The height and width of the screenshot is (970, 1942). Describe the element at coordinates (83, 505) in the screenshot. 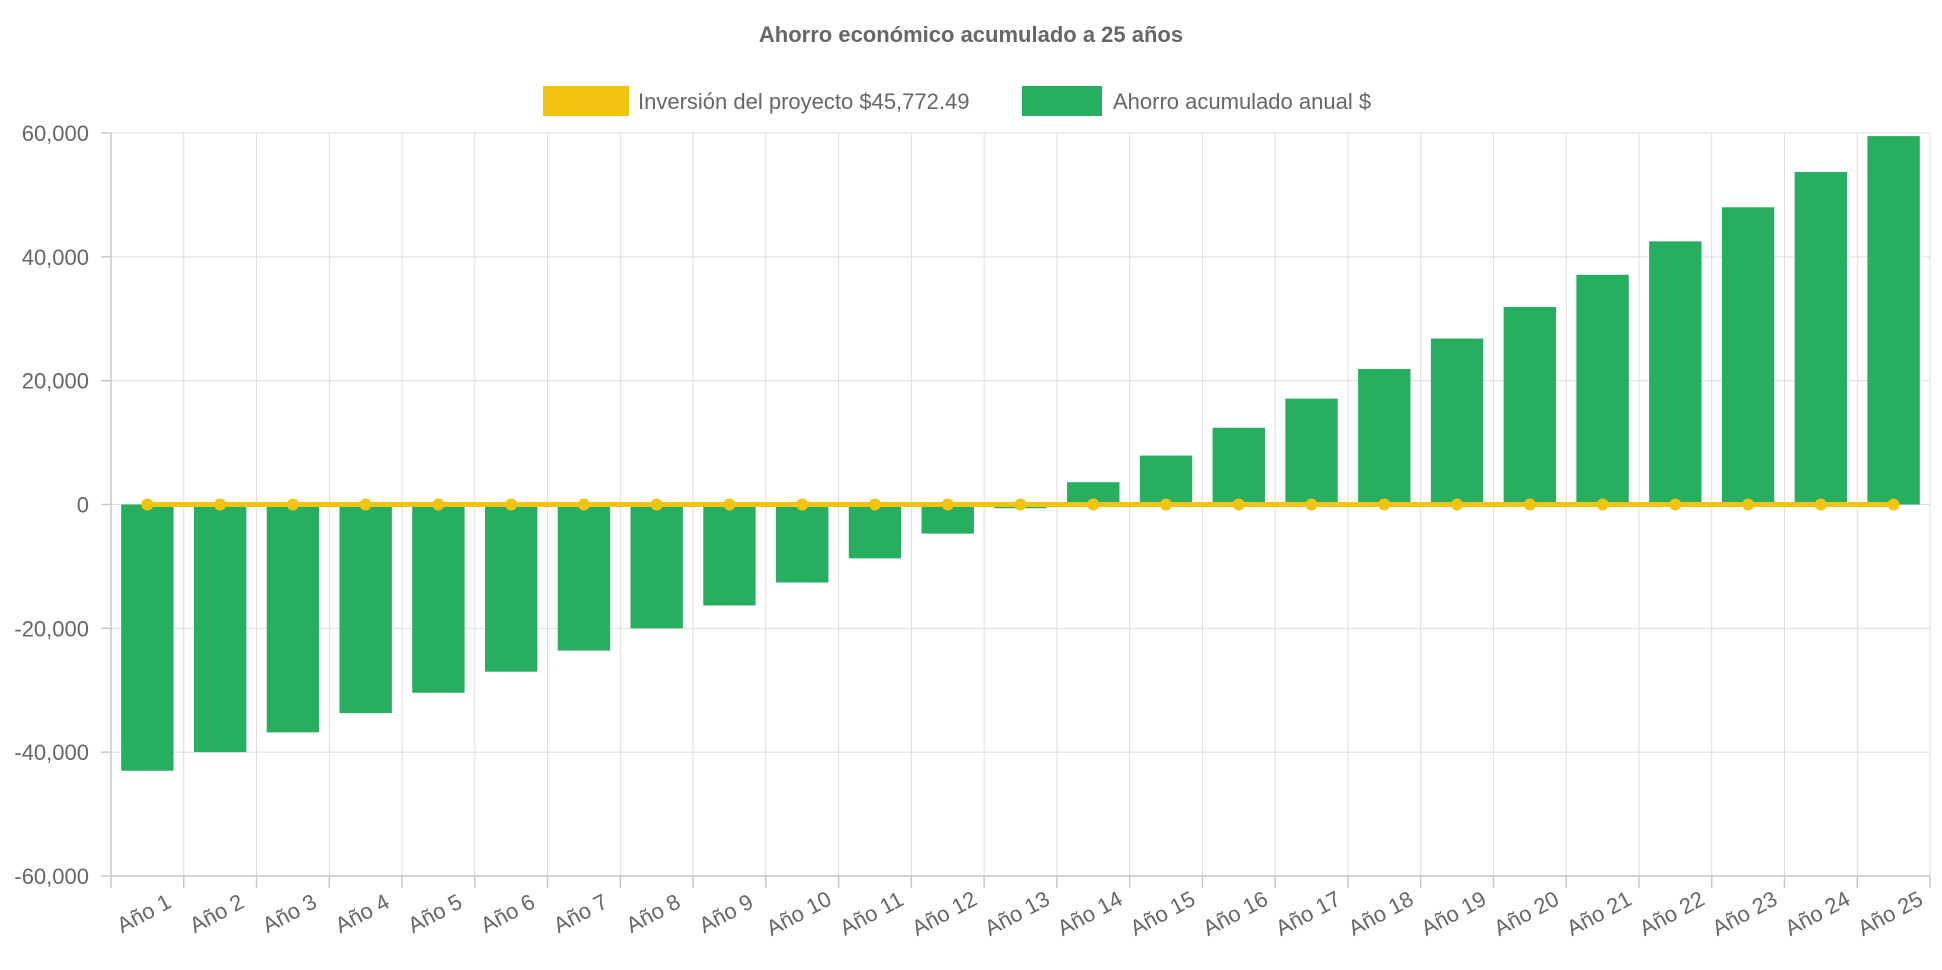

I see `y-tick-label: 0` at that location.